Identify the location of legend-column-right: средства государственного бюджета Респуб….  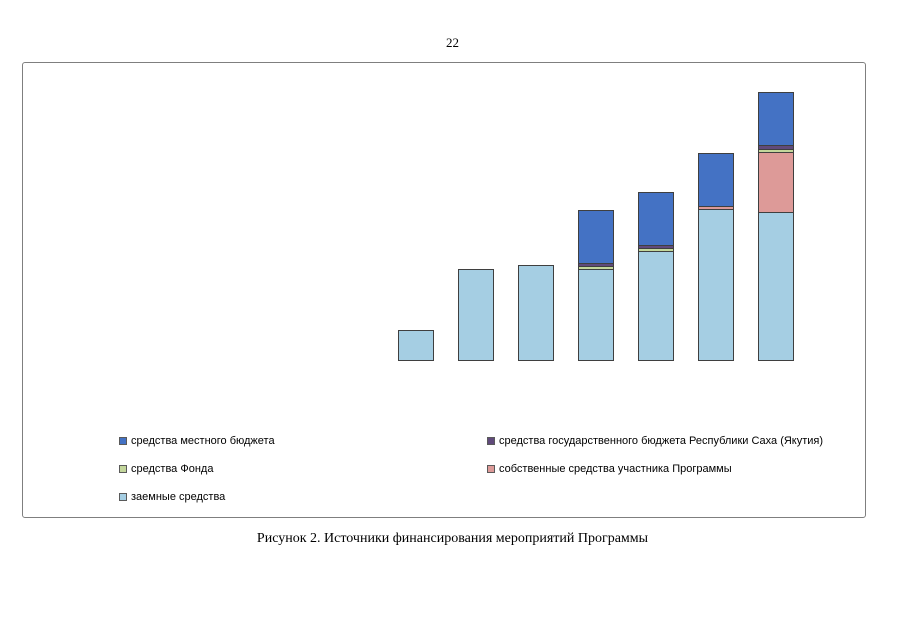
(655, 455).